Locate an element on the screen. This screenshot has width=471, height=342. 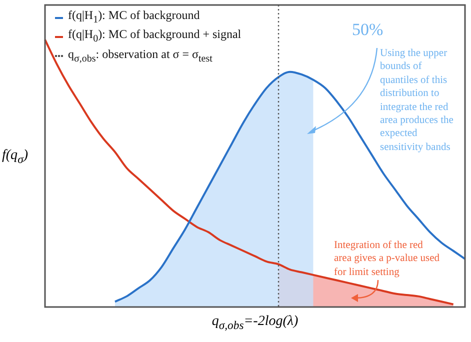
annotation: q$_{σ,obs}$: observation at σ = σ$_{test}$ is located at coordinates (140, 56).